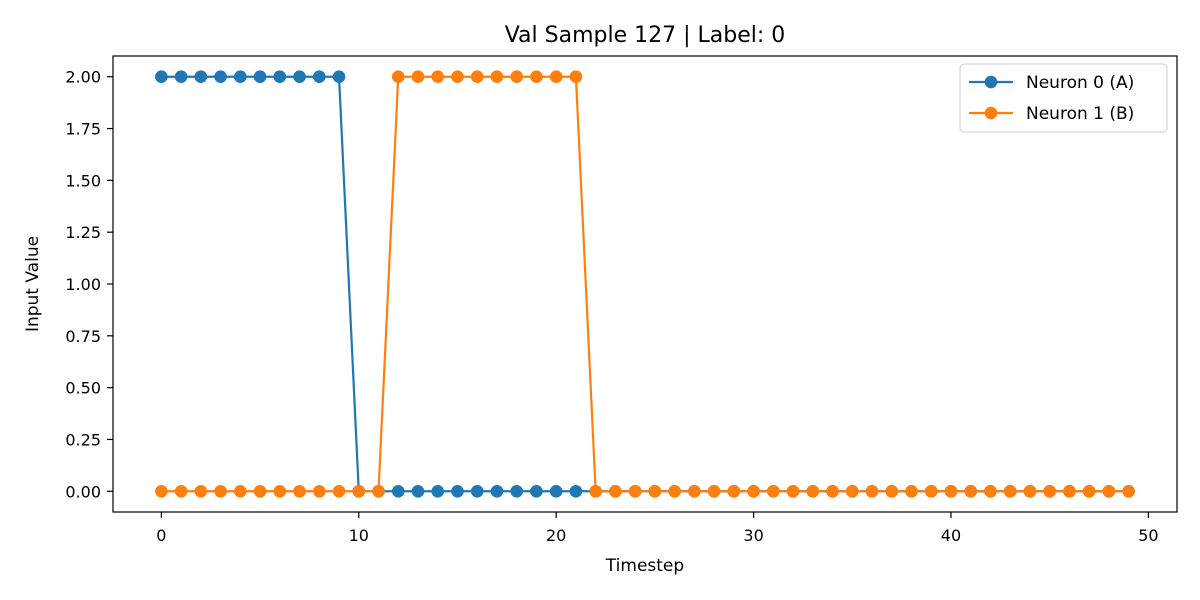 The image size is (1200, 600). What do you see at coordinates (83, 232) in the screenshot?
I see `y-tick-label: 1.25` at bounding box center [83, 232].